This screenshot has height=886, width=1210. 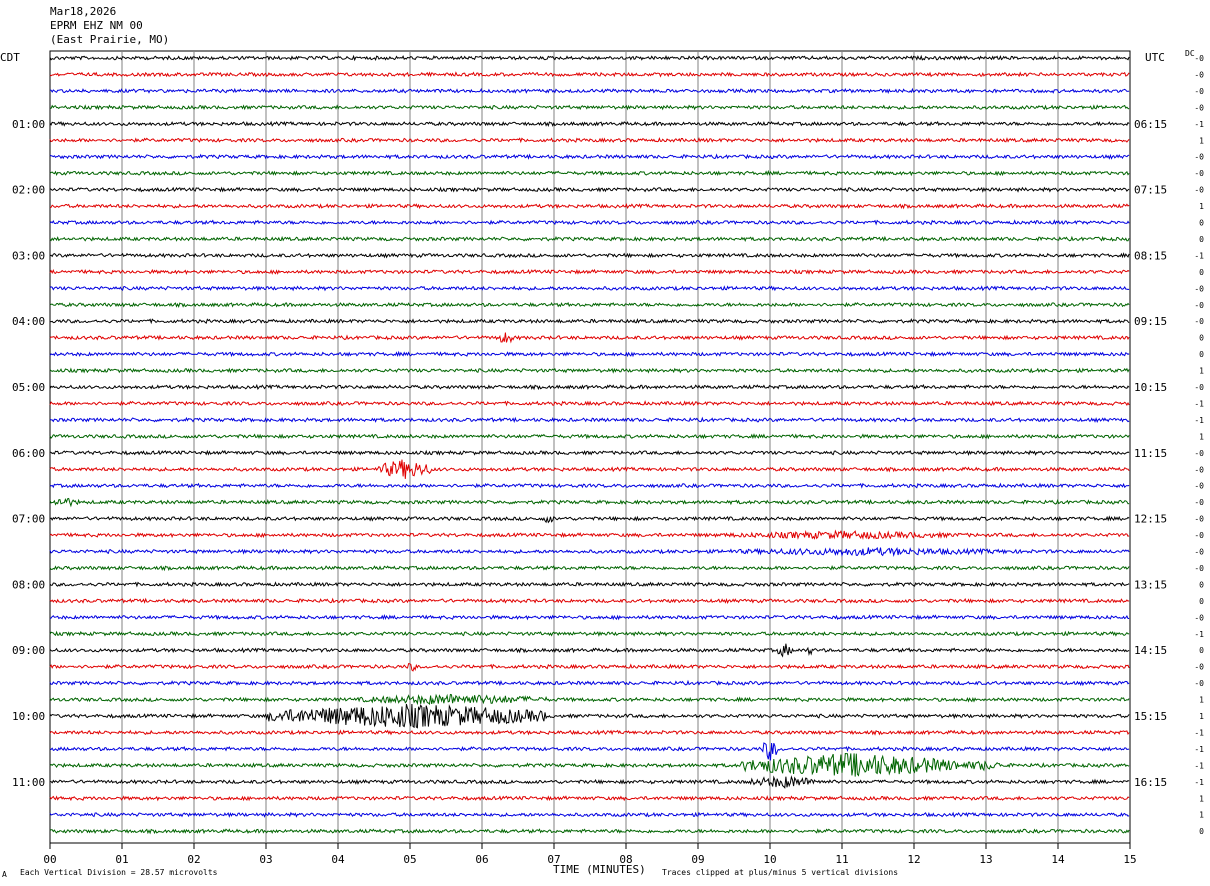 What do you see at coordinates (625, 859) in the screenshot?
I see `x-tick-label: 08` at bounding box center [625, 859].